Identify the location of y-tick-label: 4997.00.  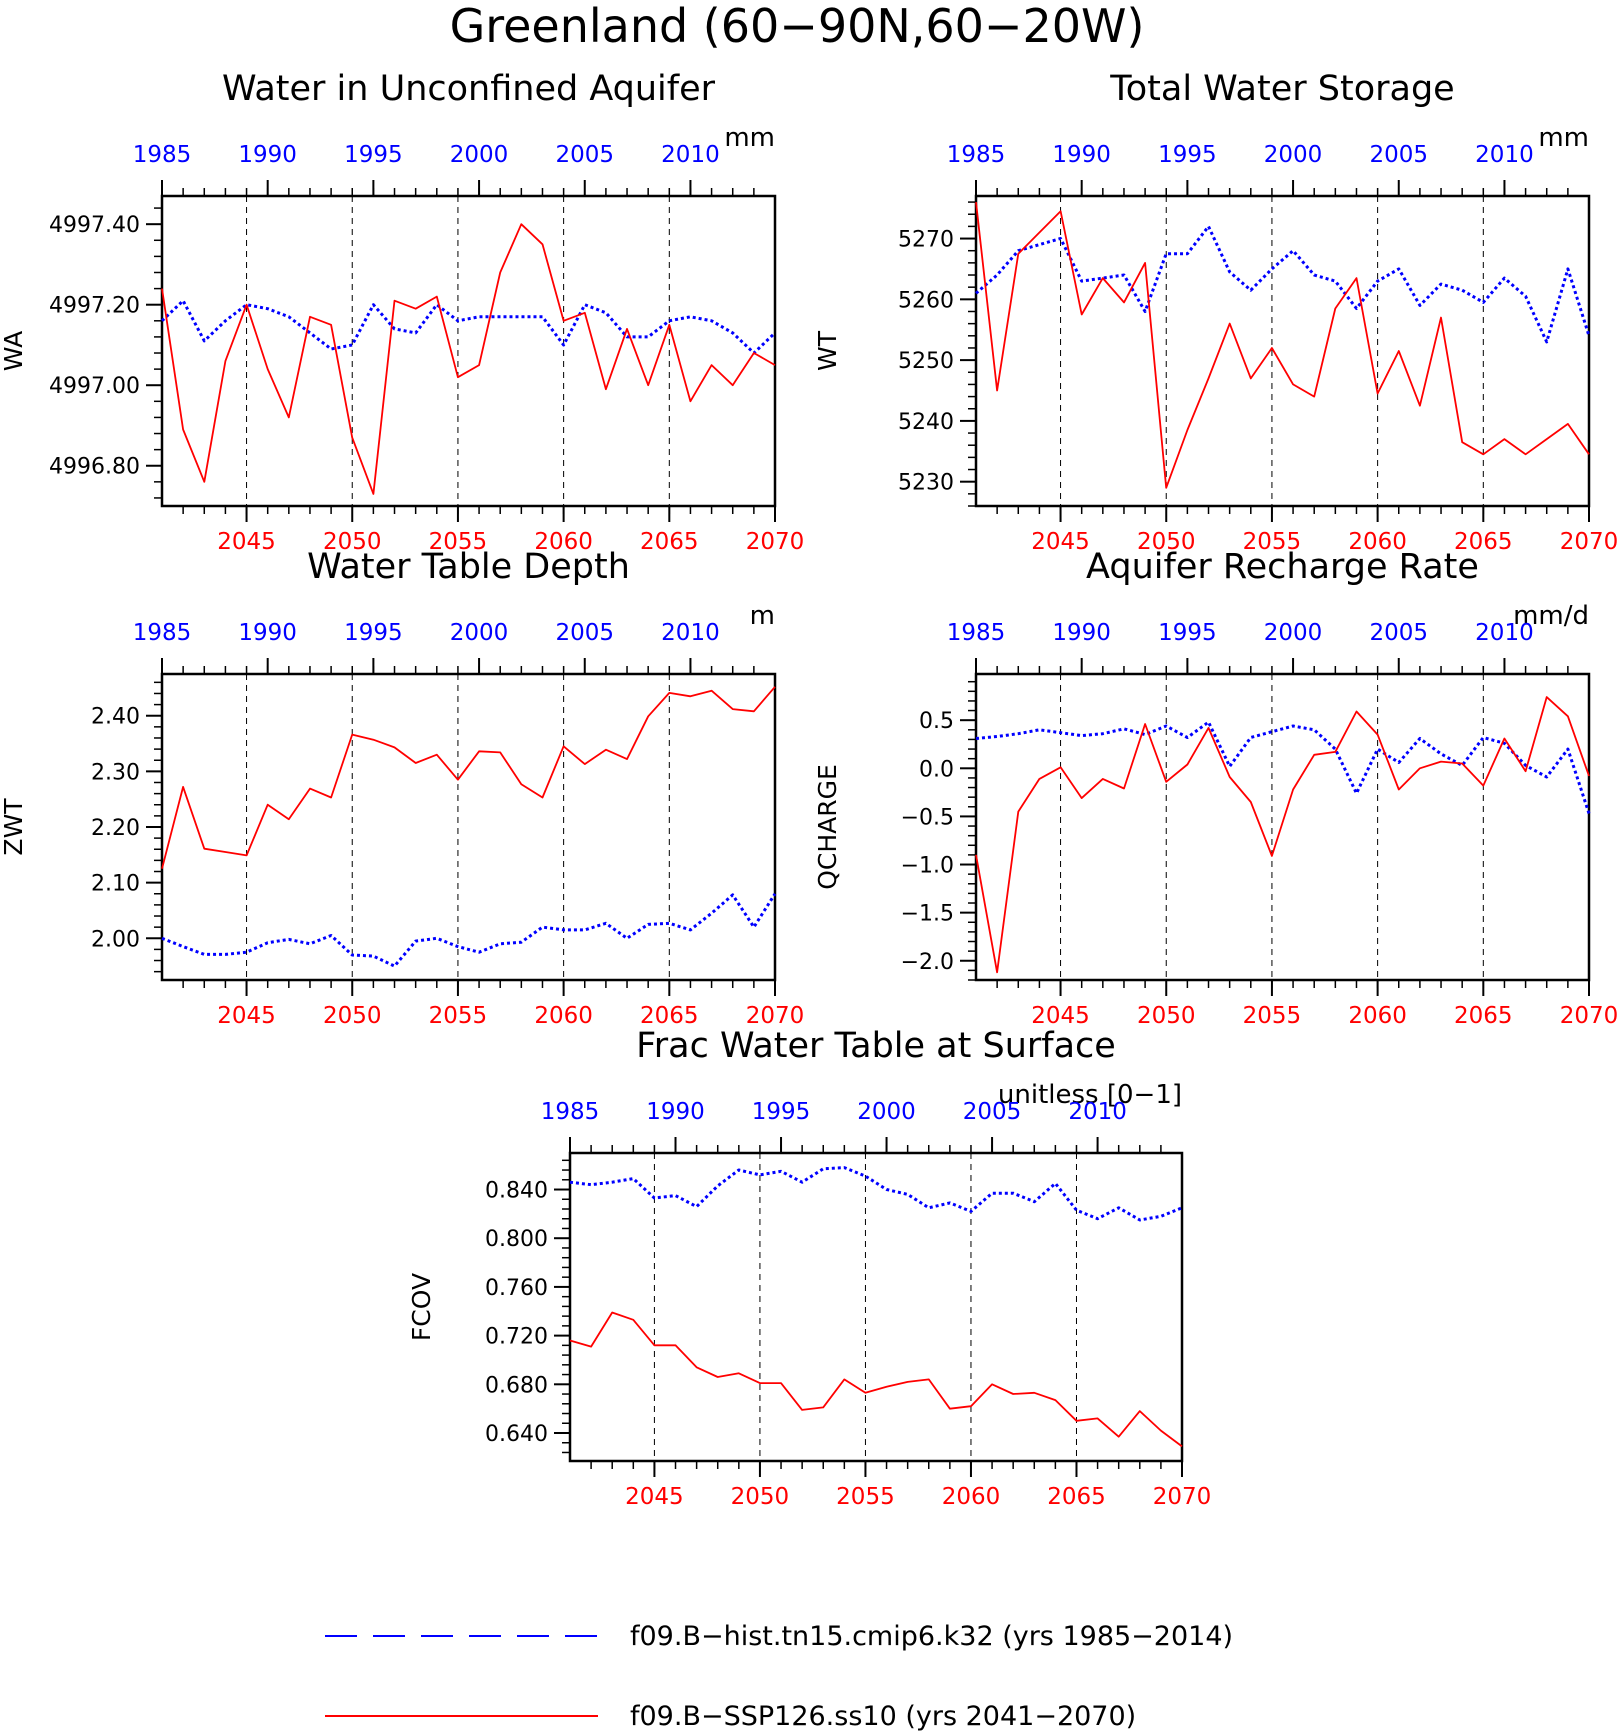
(94, 386).